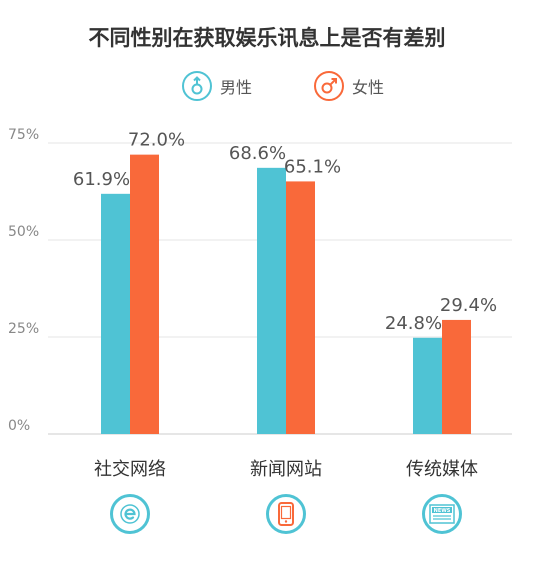 Image resolution: width=534 pixels, height=573 pixels. I want to click on newspaper-icon: NEWS, so click(442, 514).